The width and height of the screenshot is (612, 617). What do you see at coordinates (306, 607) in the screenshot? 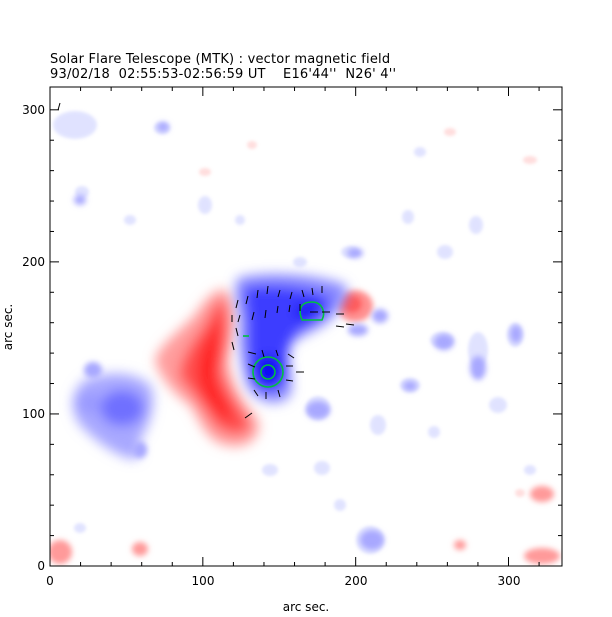
I see `x-axis-label: arc sec.` at bounding box center [306, 607].